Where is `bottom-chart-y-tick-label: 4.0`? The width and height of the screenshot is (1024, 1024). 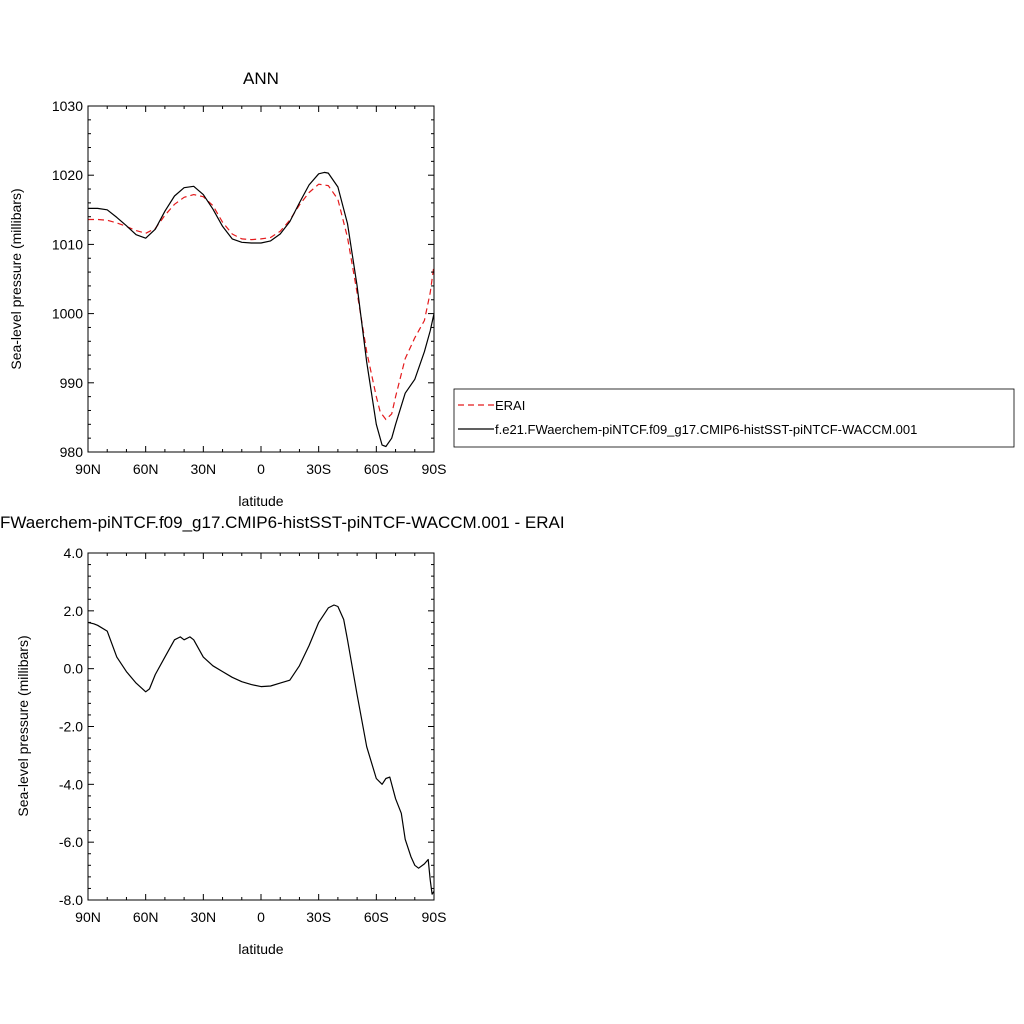 bottom-chart-y-tick-label: 4.0 is located at coordinates (74, 553).